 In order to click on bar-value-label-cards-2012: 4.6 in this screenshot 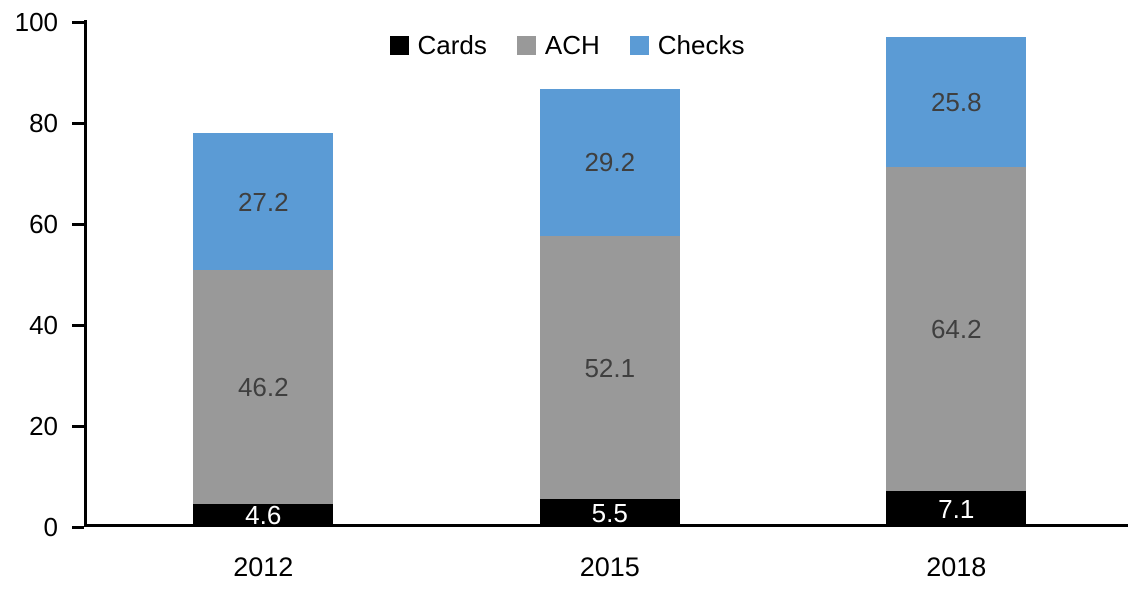, I will do `click(263, 515)`.